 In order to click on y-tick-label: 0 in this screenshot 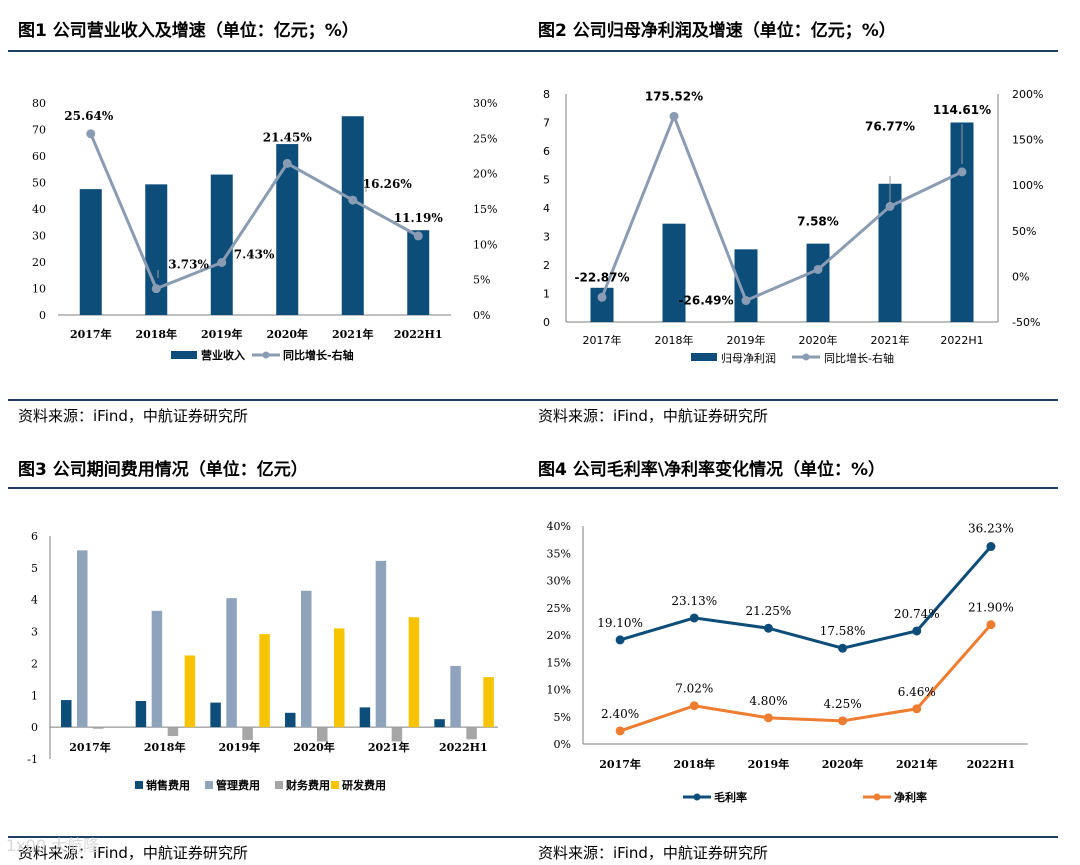, I will do `click(34, 727)`.